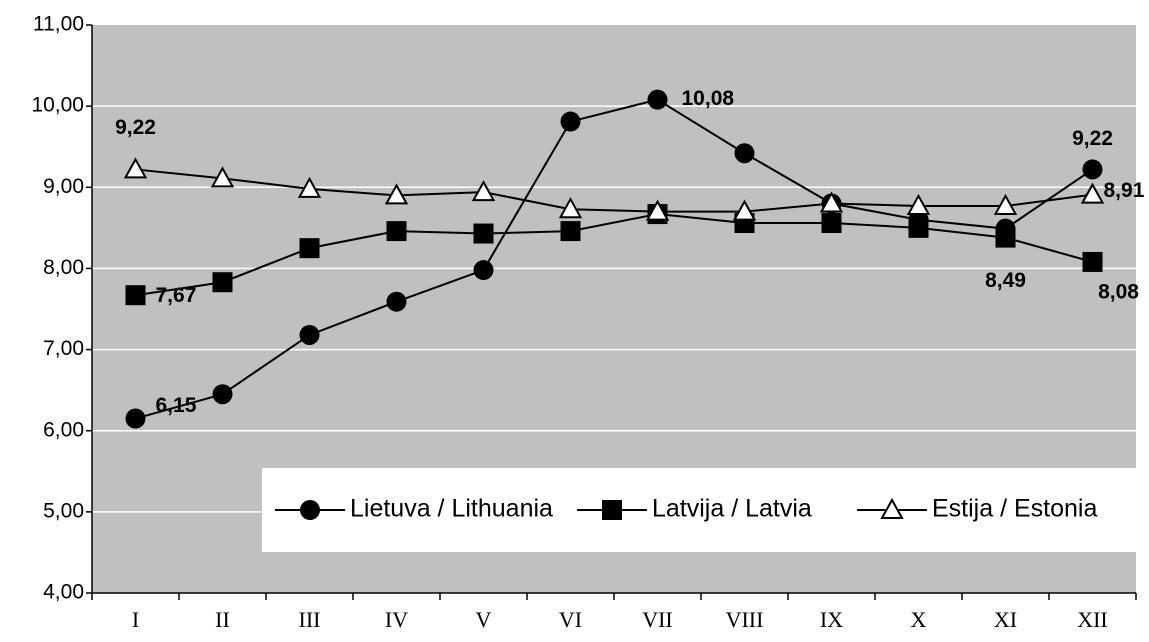  Describe the element at coordinates (1005, 280) in the screenshot. I see `data-label: 8,49` at that location.